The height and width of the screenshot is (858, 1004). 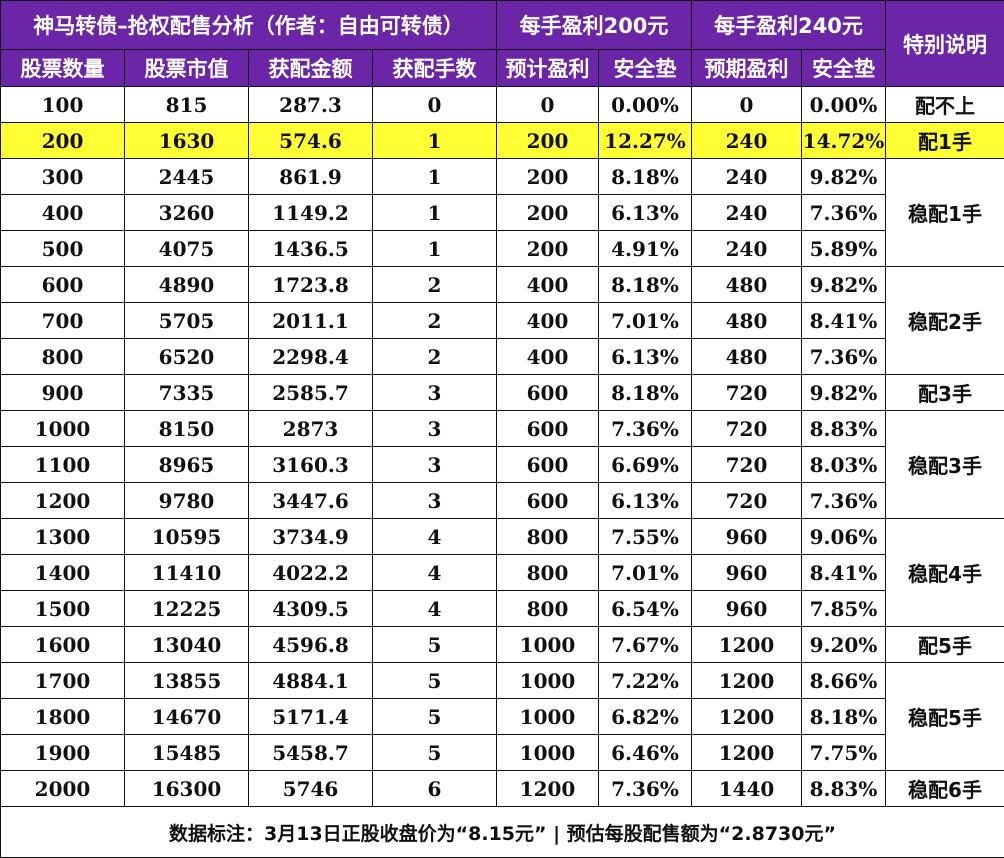 What do you see at coordinates (435, 465) in the screenshot?
I see `cell-allot-lots: 3` at bounding box center [435, 465].